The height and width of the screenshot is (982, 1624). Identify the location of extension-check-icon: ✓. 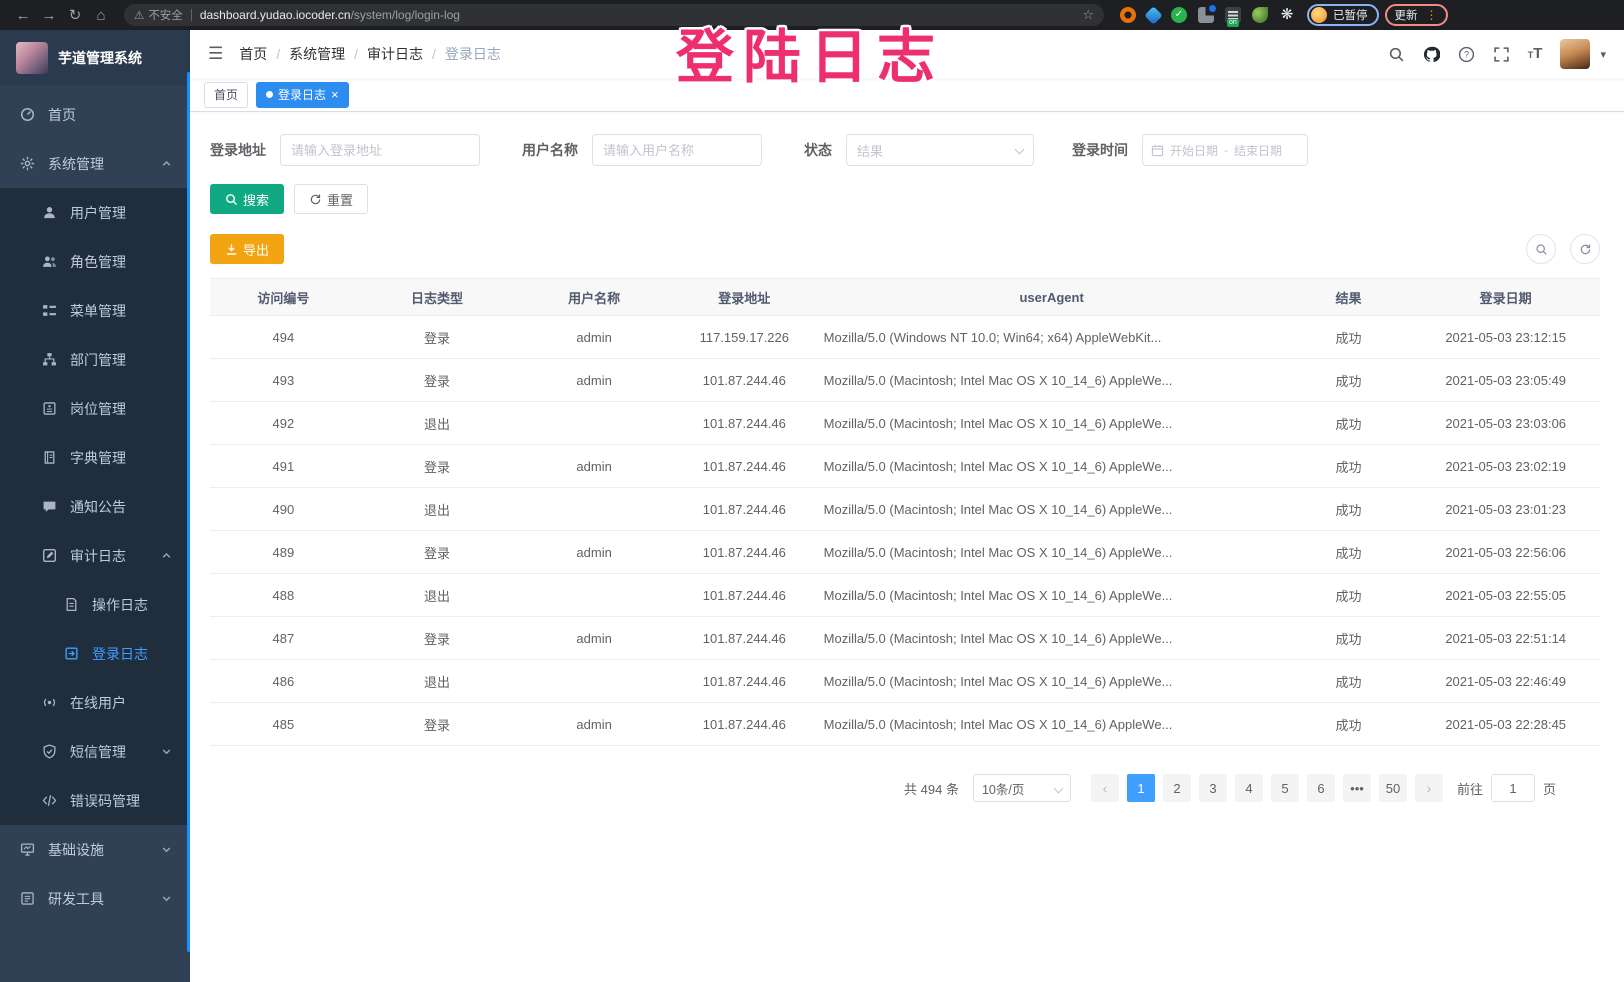
(1179, 15).